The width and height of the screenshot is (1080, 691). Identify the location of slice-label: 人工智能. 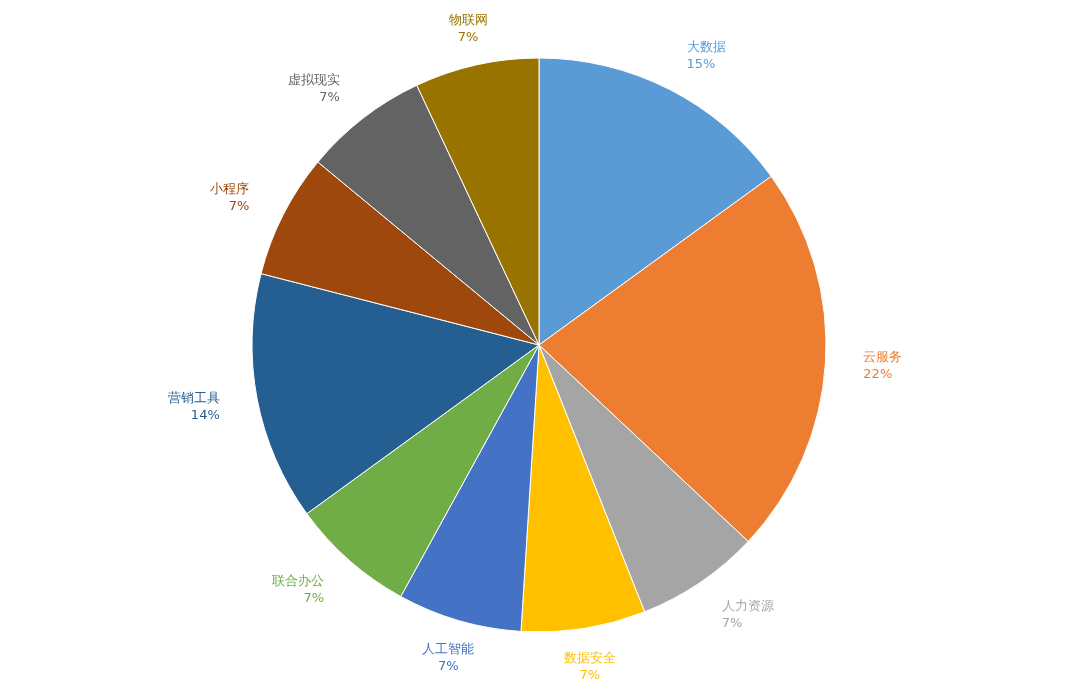
(448, 649).